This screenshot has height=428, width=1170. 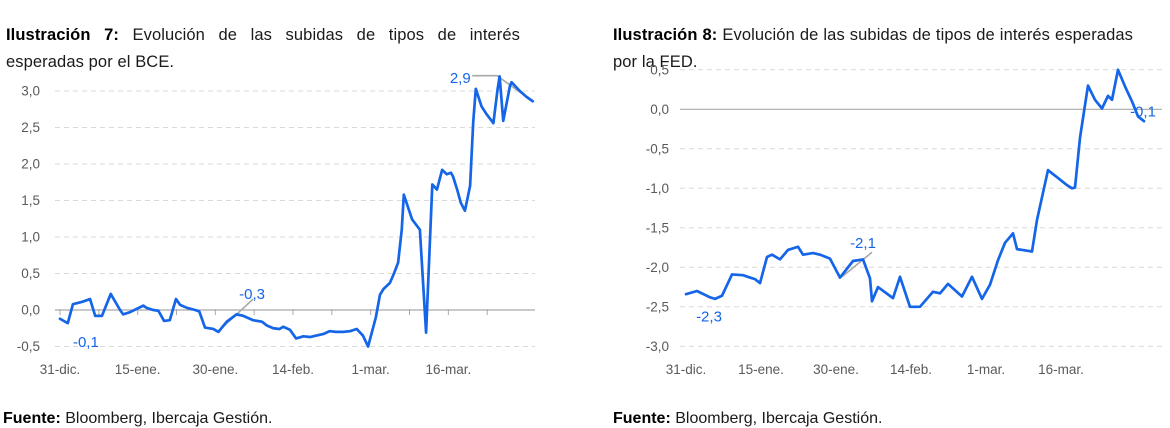 I want to click on y-axis-tick-label: -2,5, so click(x=657, y=306).